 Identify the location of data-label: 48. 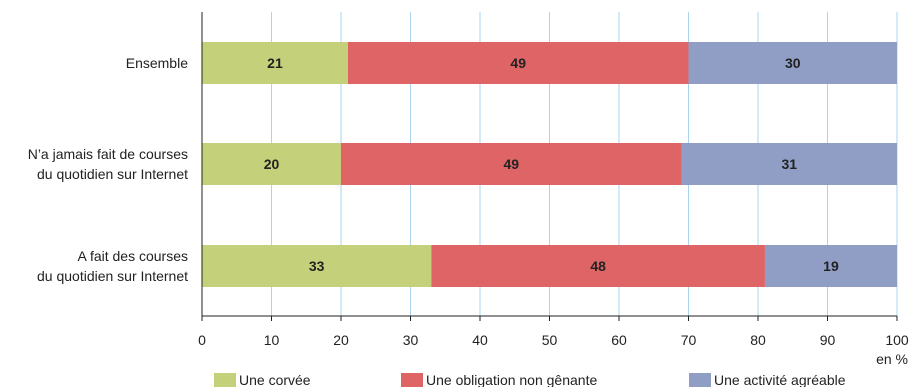
(598, 266).